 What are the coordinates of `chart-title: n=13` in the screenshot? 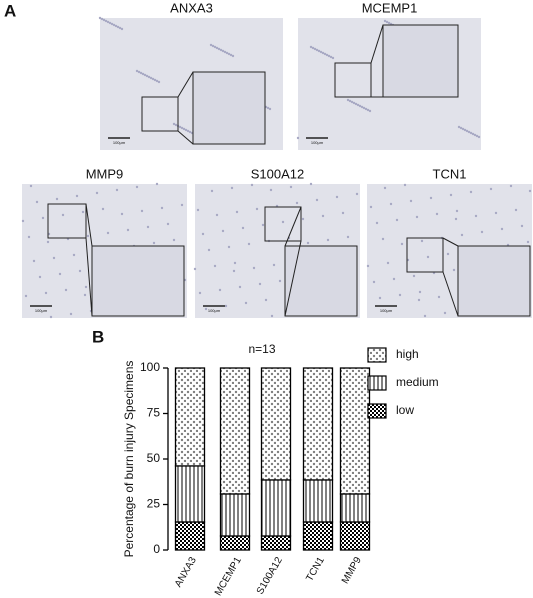 It's located at (261, 349).